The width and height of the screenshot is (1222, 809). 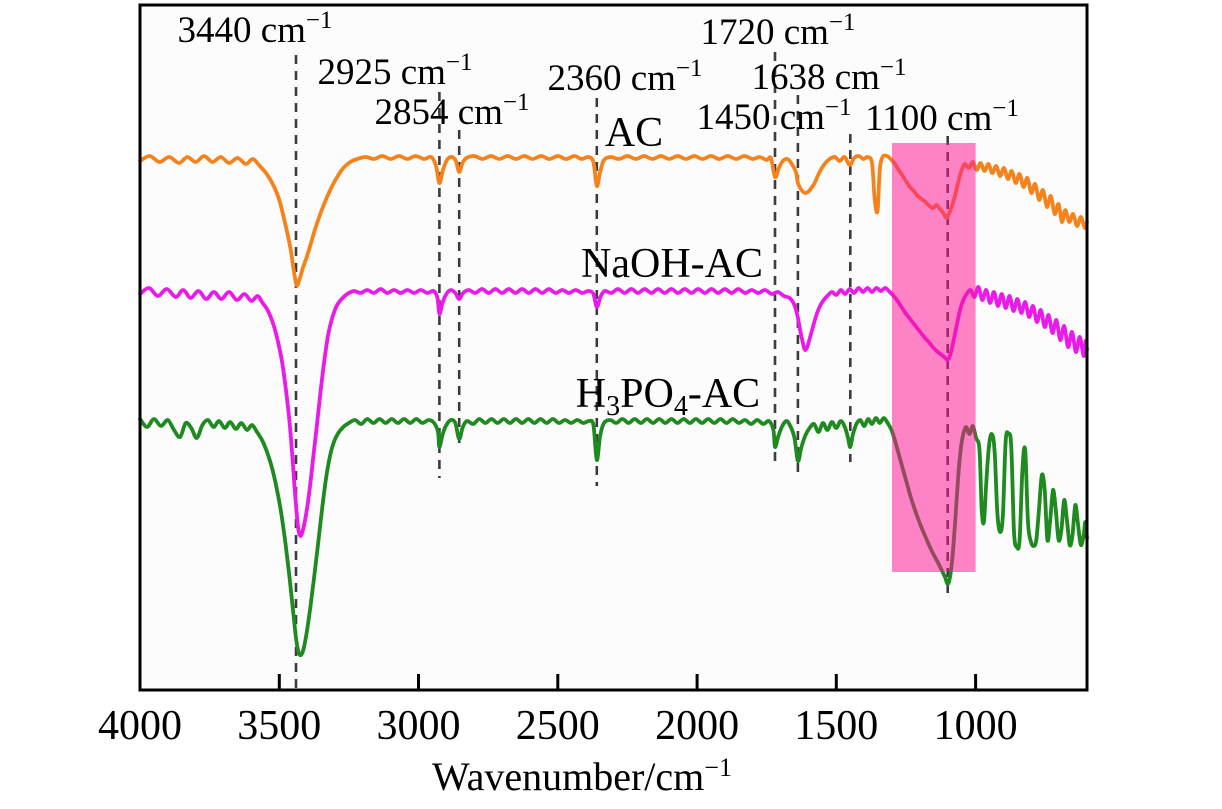 What do you see at coordinates (777, 31) in the screenshot?
I see `annotation-1720: 1720 cm−1` at bounding box center [777, 31].